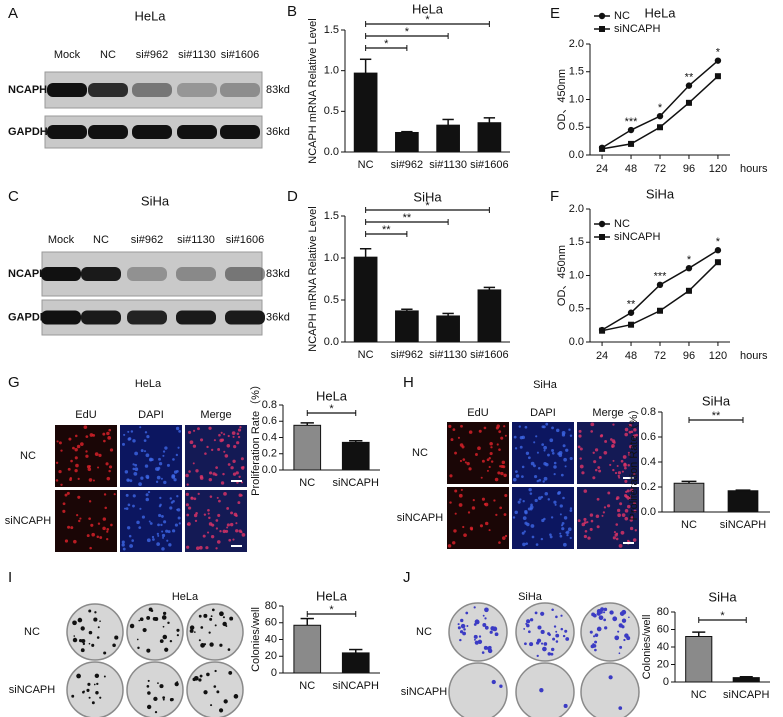  What do you see at coordinates (28, 521) in the screenshot?
I see `row-label: siNCAPH` at bounding box center [28, 521].